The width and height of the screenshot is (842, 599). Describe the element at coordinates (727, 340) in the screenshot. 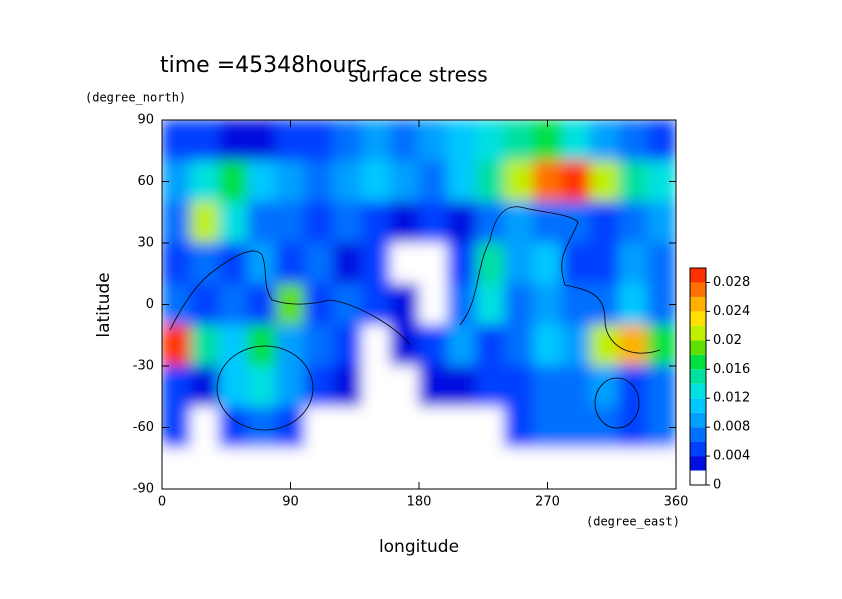

I see `colorbar-tick-label: 0.02` at that location.